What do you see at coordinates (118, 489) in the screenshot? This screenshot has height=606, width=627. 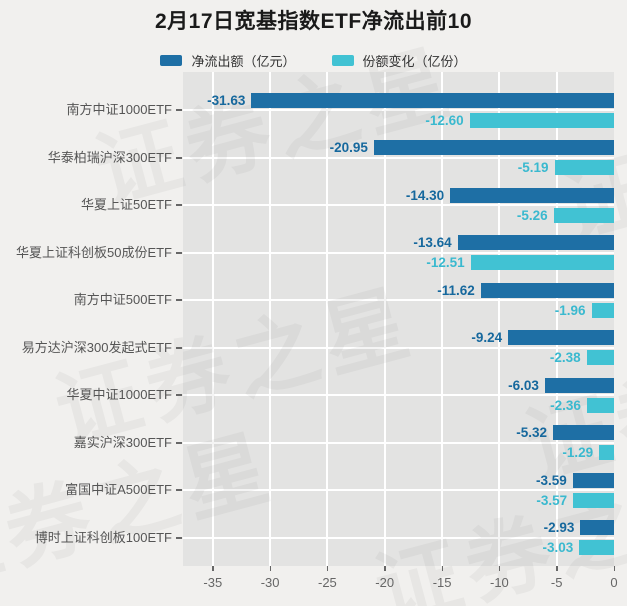 I see `category-label: 富国中证A500ETF` at bounding box center [118, 489].